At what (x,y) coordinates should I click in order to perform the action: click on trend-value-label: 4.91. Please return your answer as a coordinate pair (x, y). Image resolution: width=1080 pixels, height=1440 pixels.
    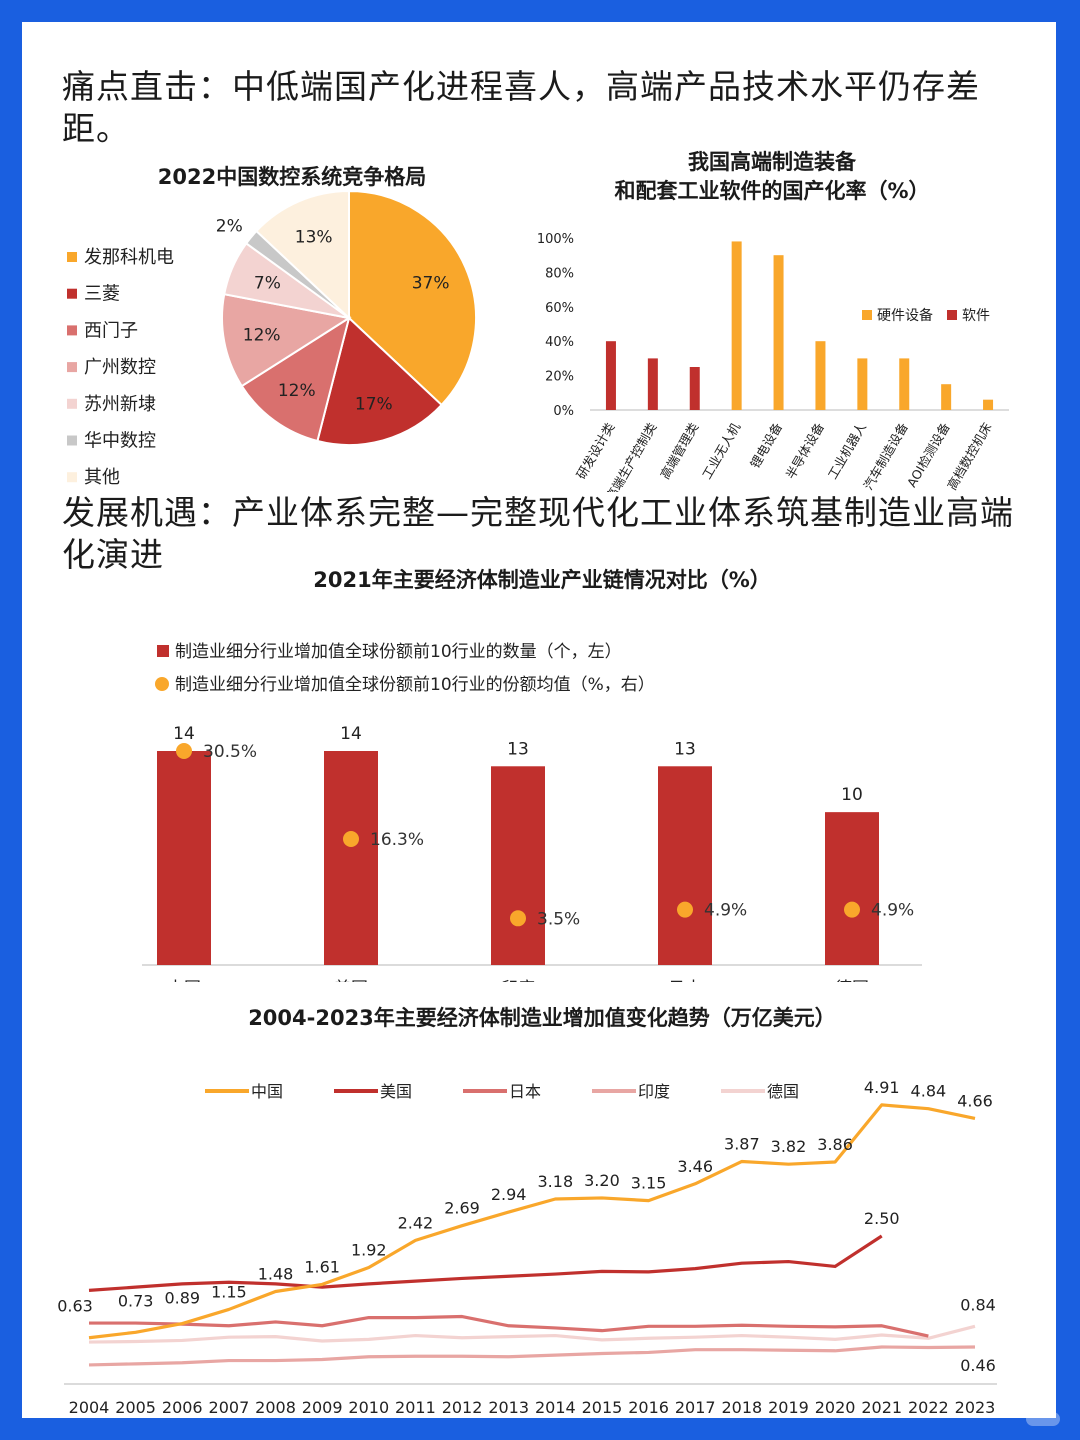
    Looking at the image, I should click on (882, 1087).